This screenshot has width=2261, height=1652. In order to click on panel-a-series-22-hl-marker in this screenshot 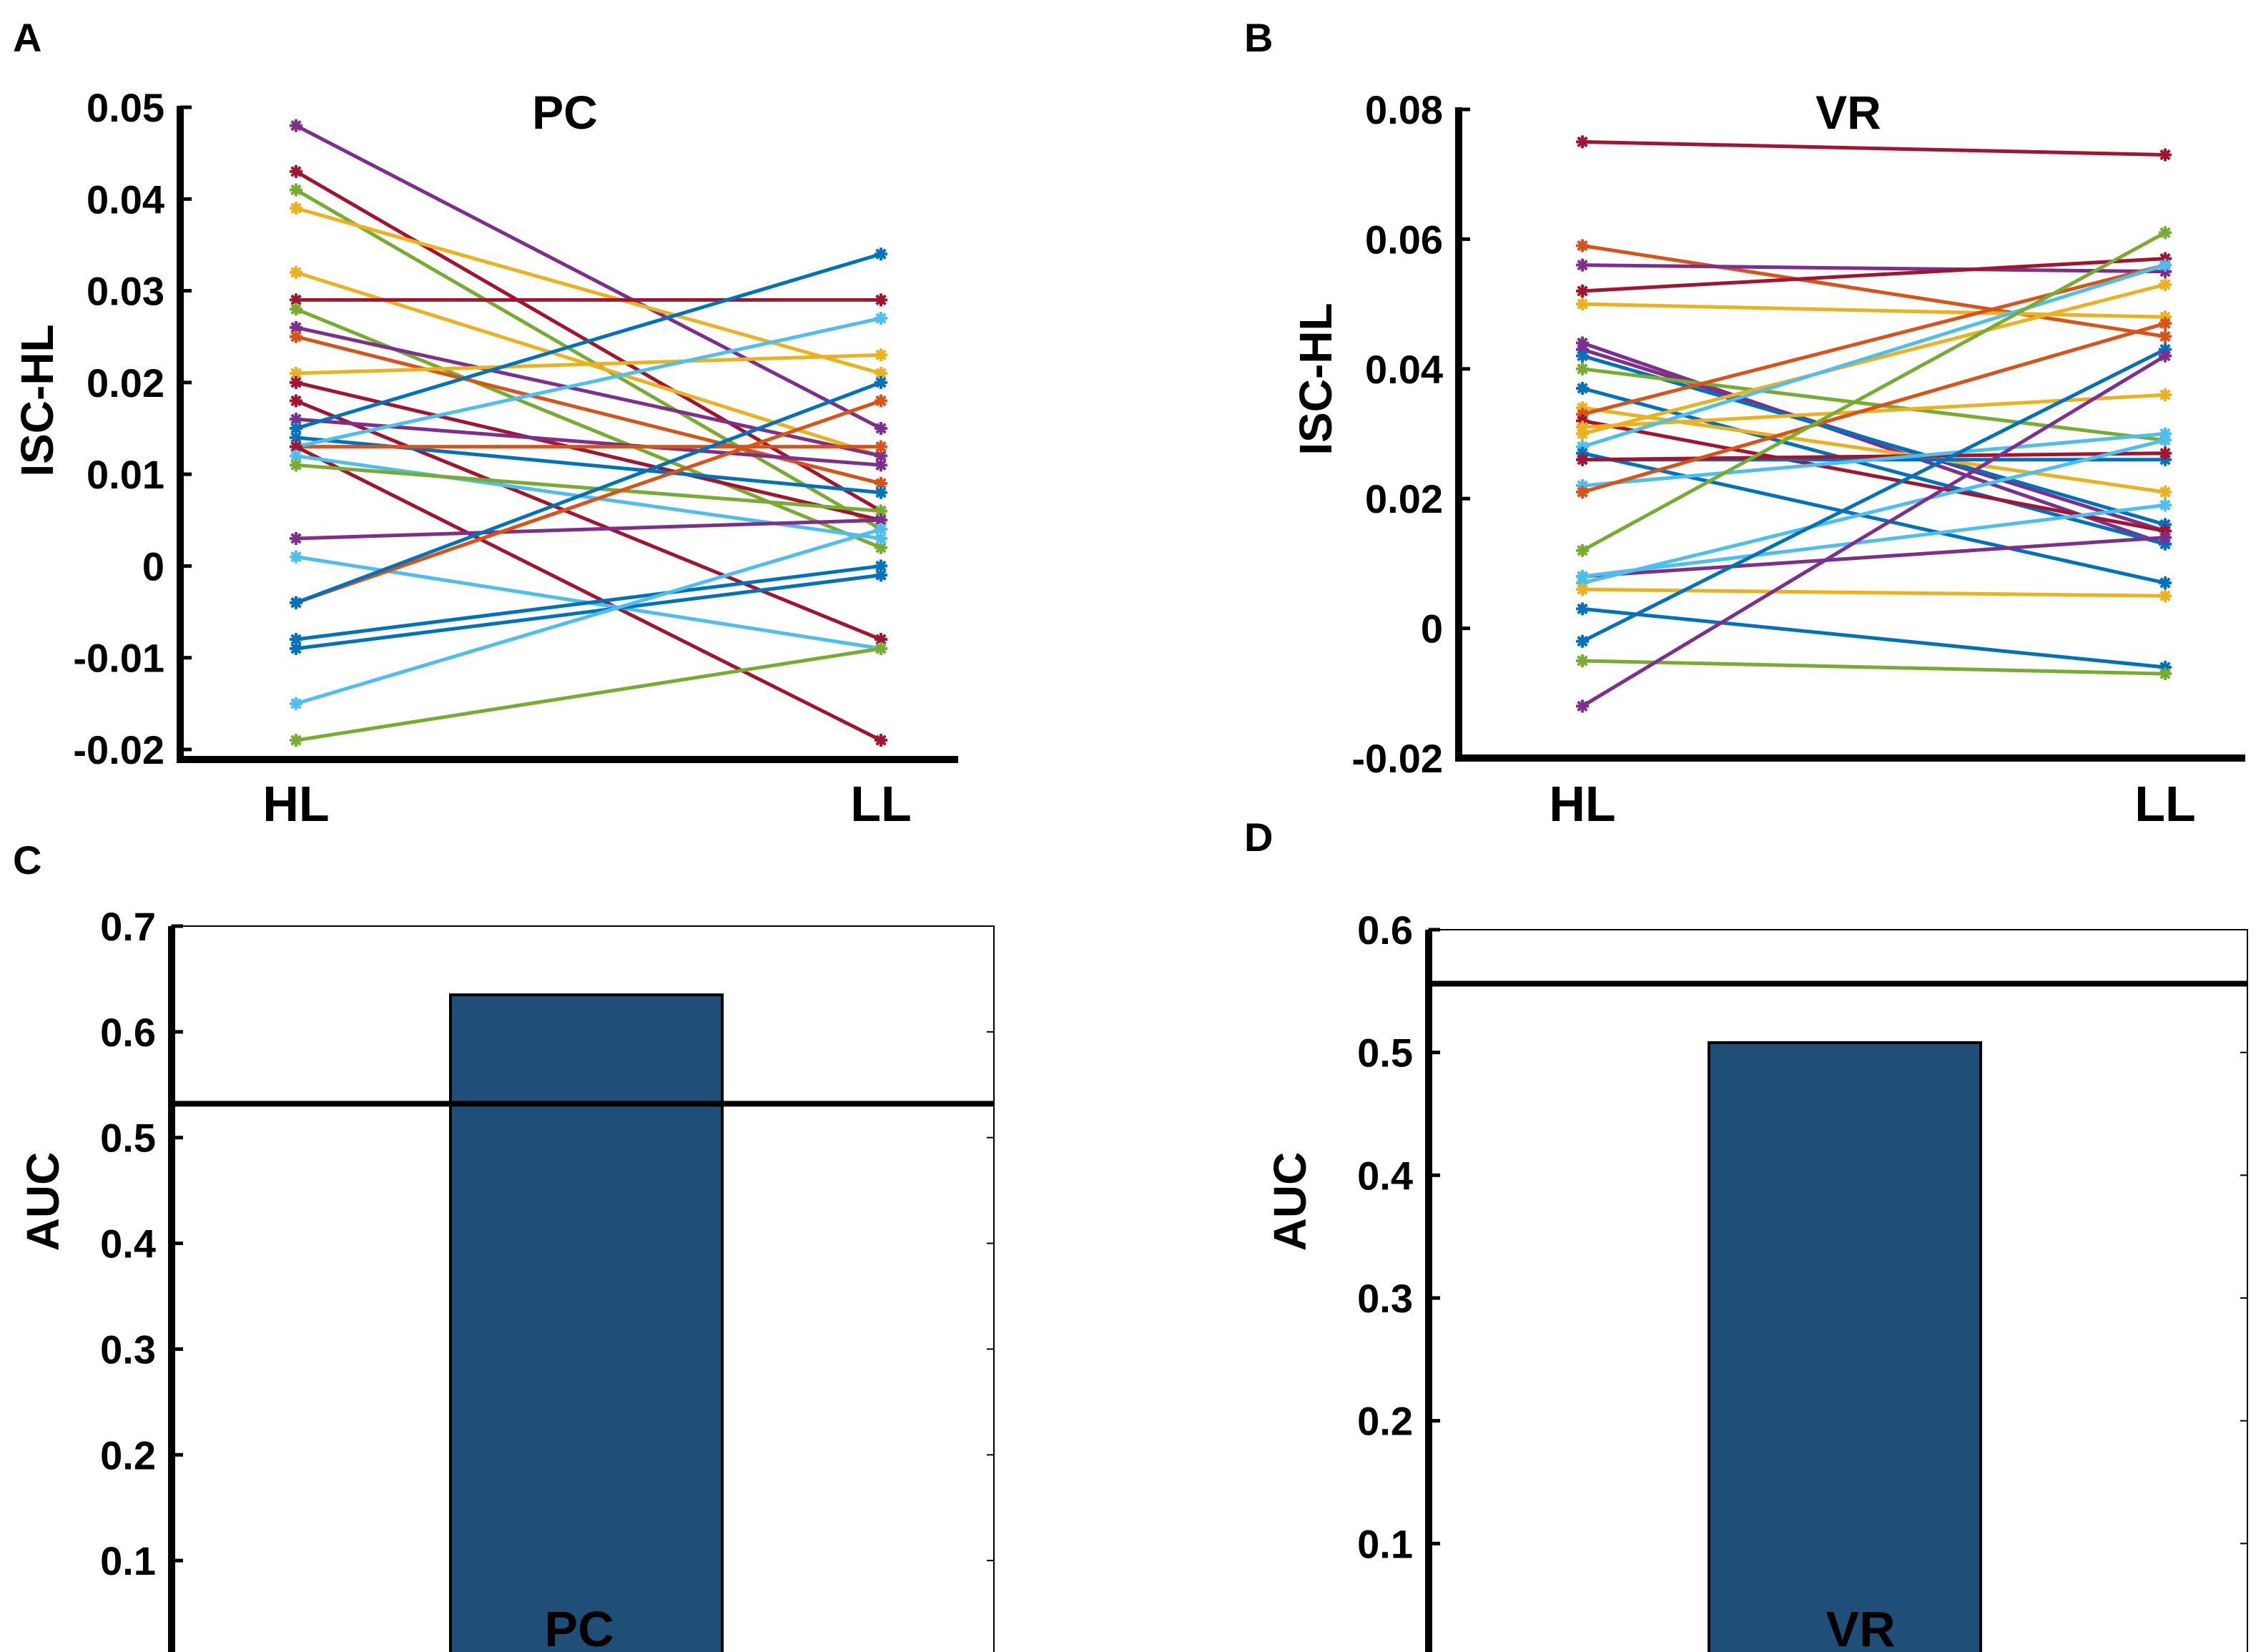, I will do `click(296, 557)`.